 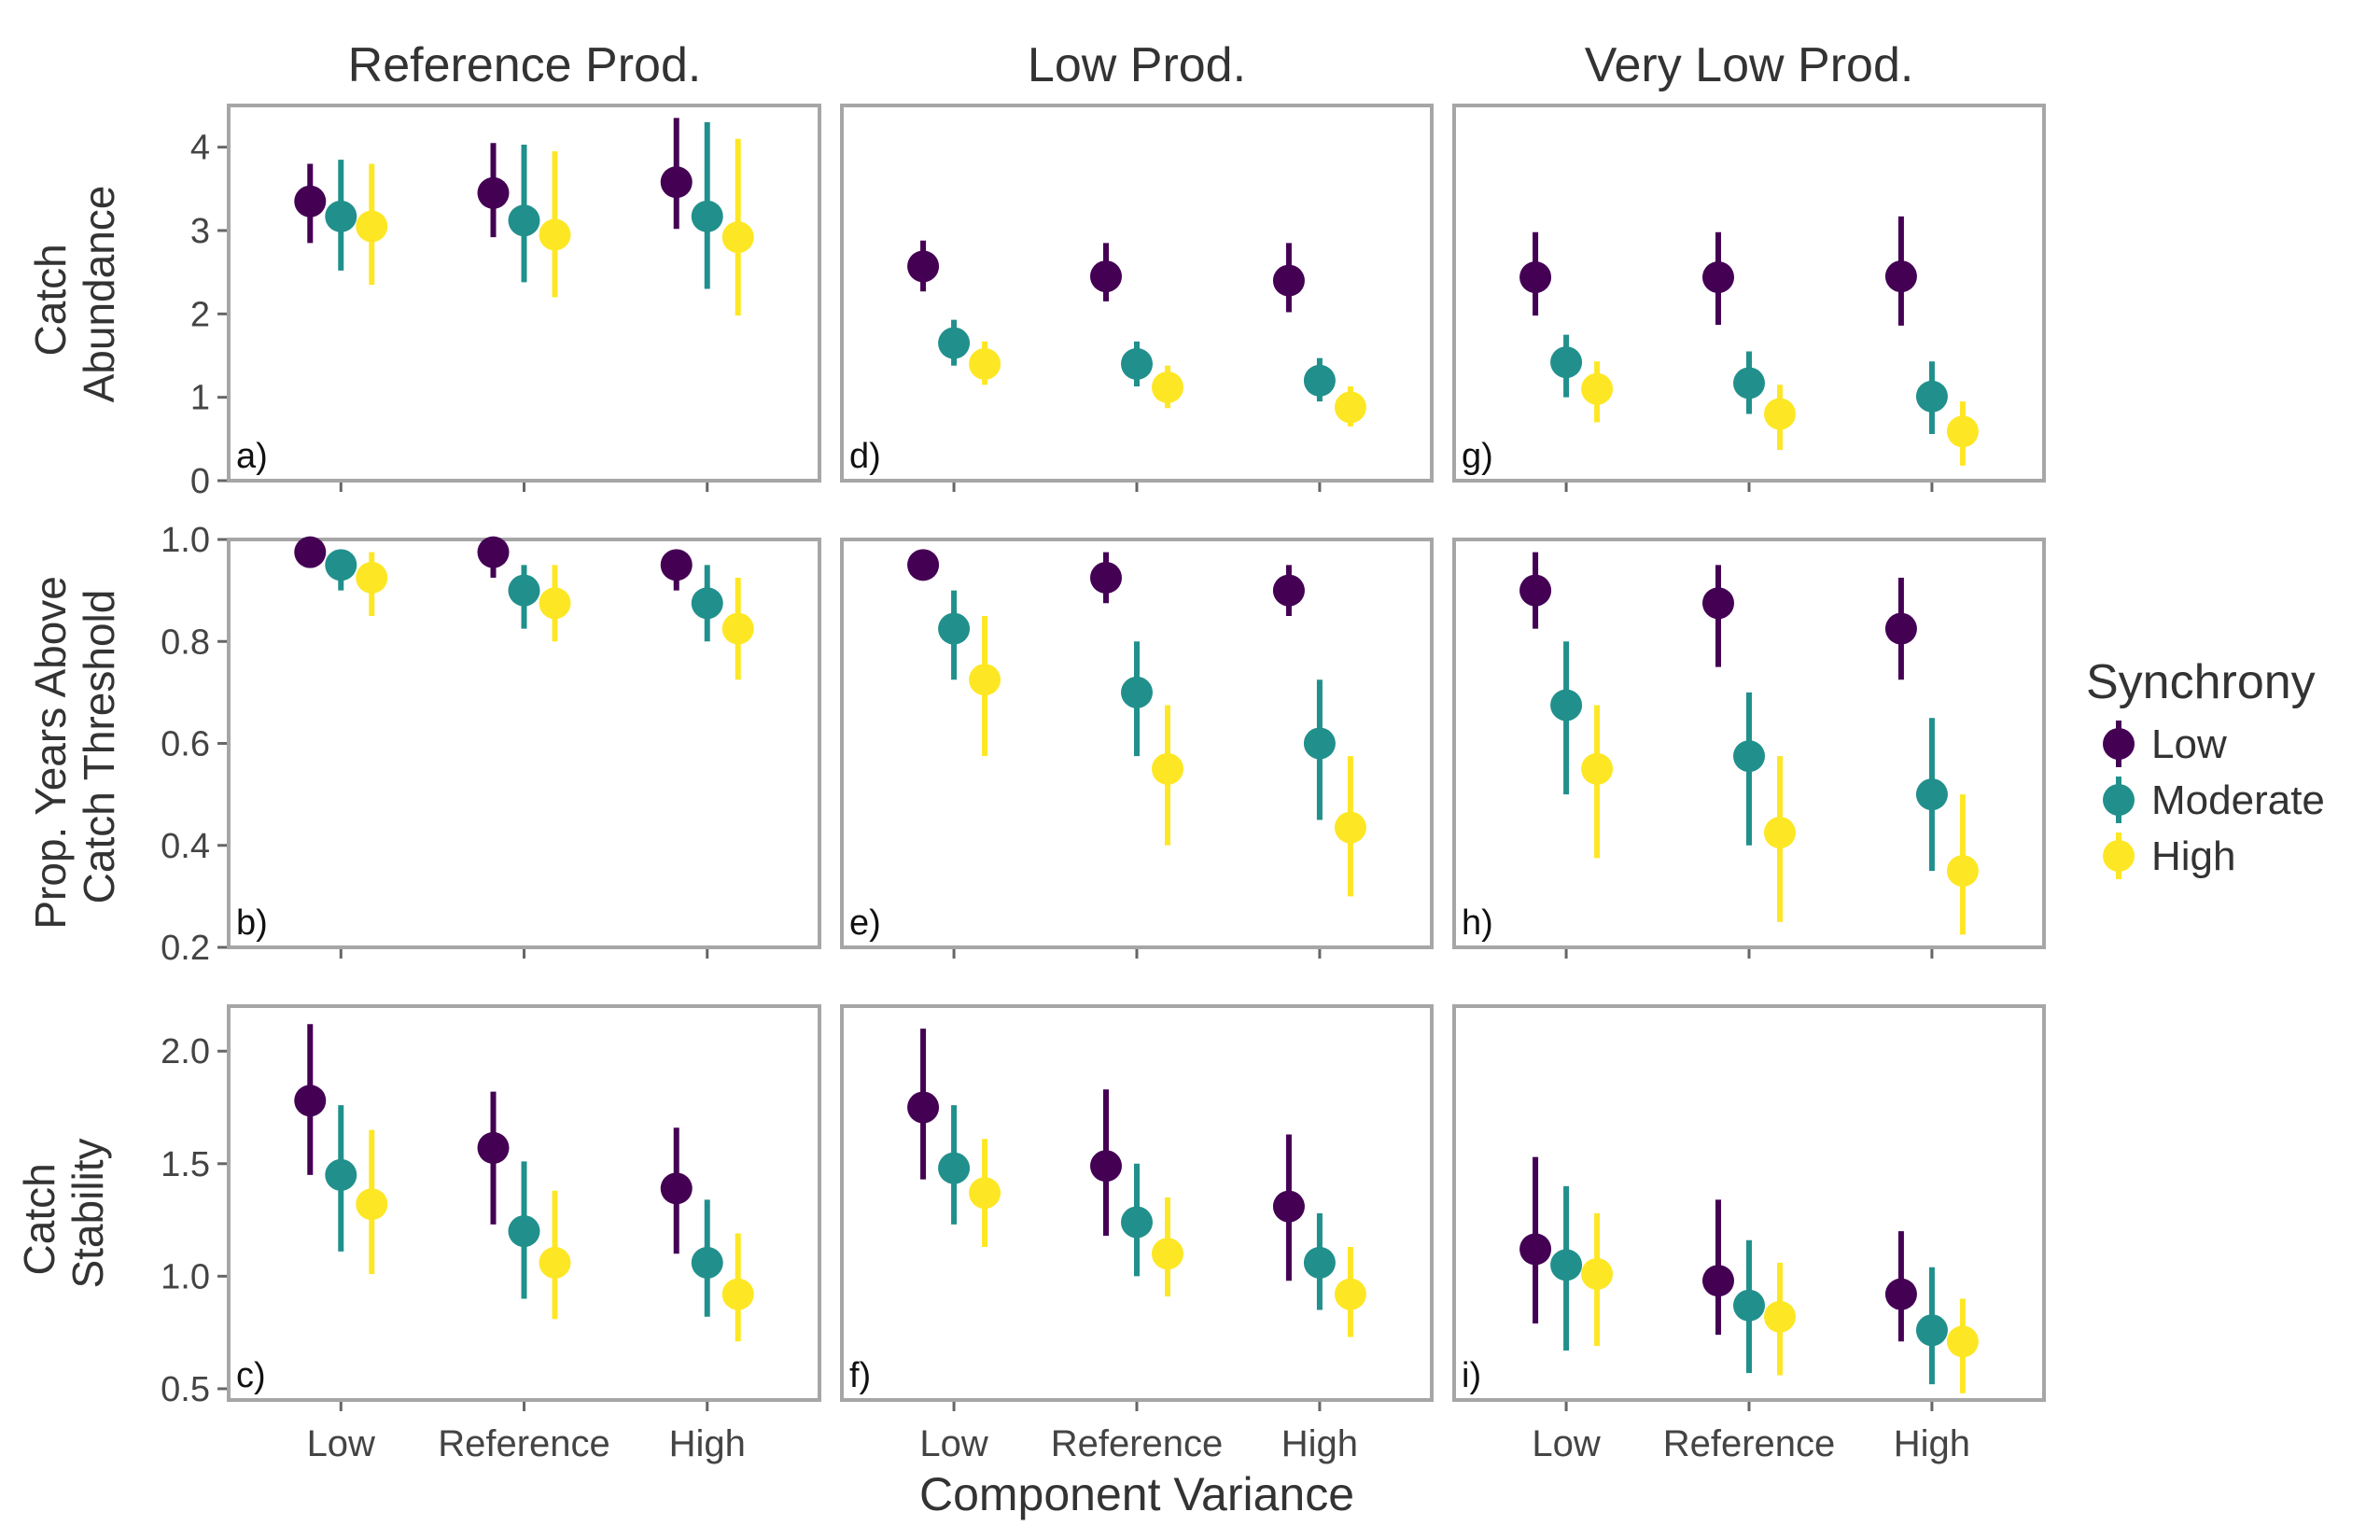 I want to click on row-label-prop-years-line2: Catch Threshold, so click(x=99, y=747).